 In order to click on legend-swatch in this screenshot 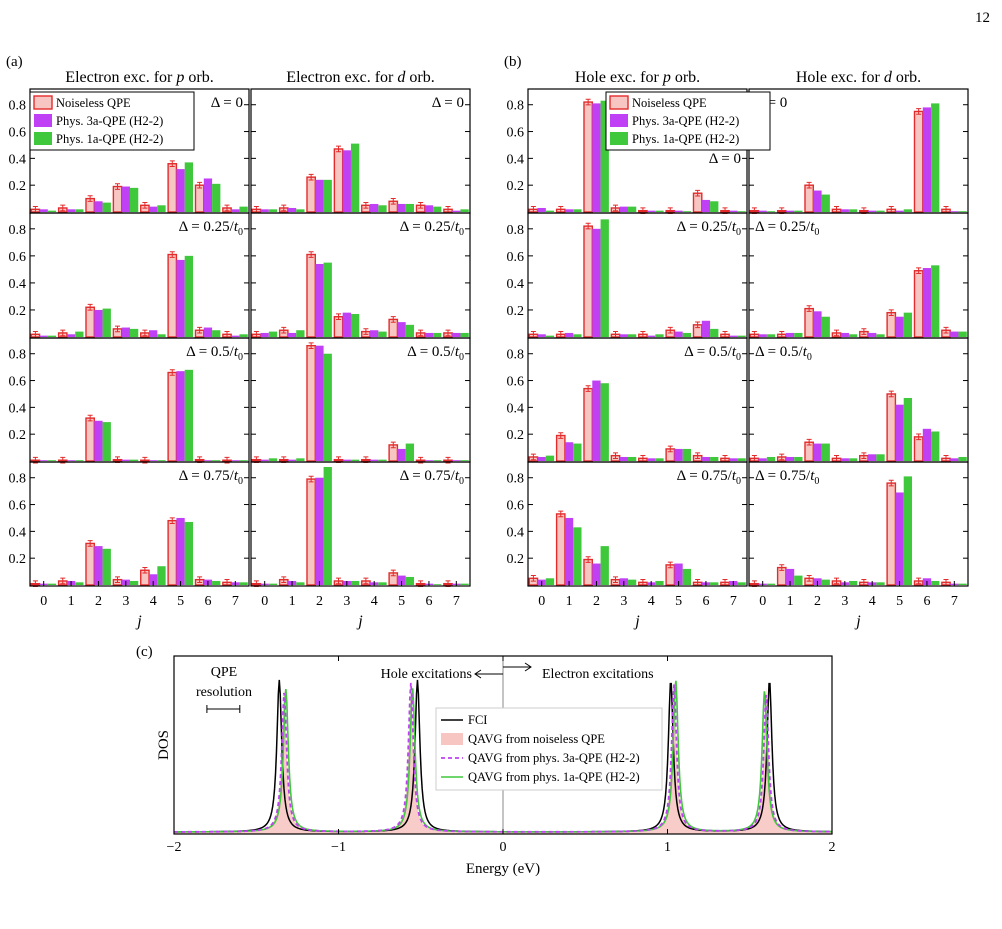, I will do `click(619, 102)`.